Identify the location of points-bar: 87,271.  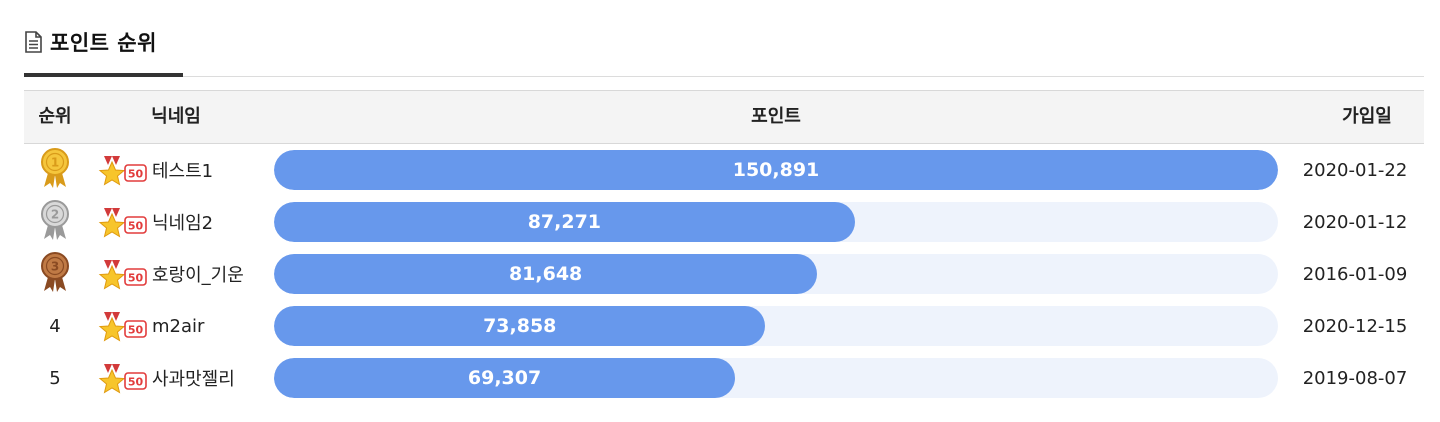
(564, 222).